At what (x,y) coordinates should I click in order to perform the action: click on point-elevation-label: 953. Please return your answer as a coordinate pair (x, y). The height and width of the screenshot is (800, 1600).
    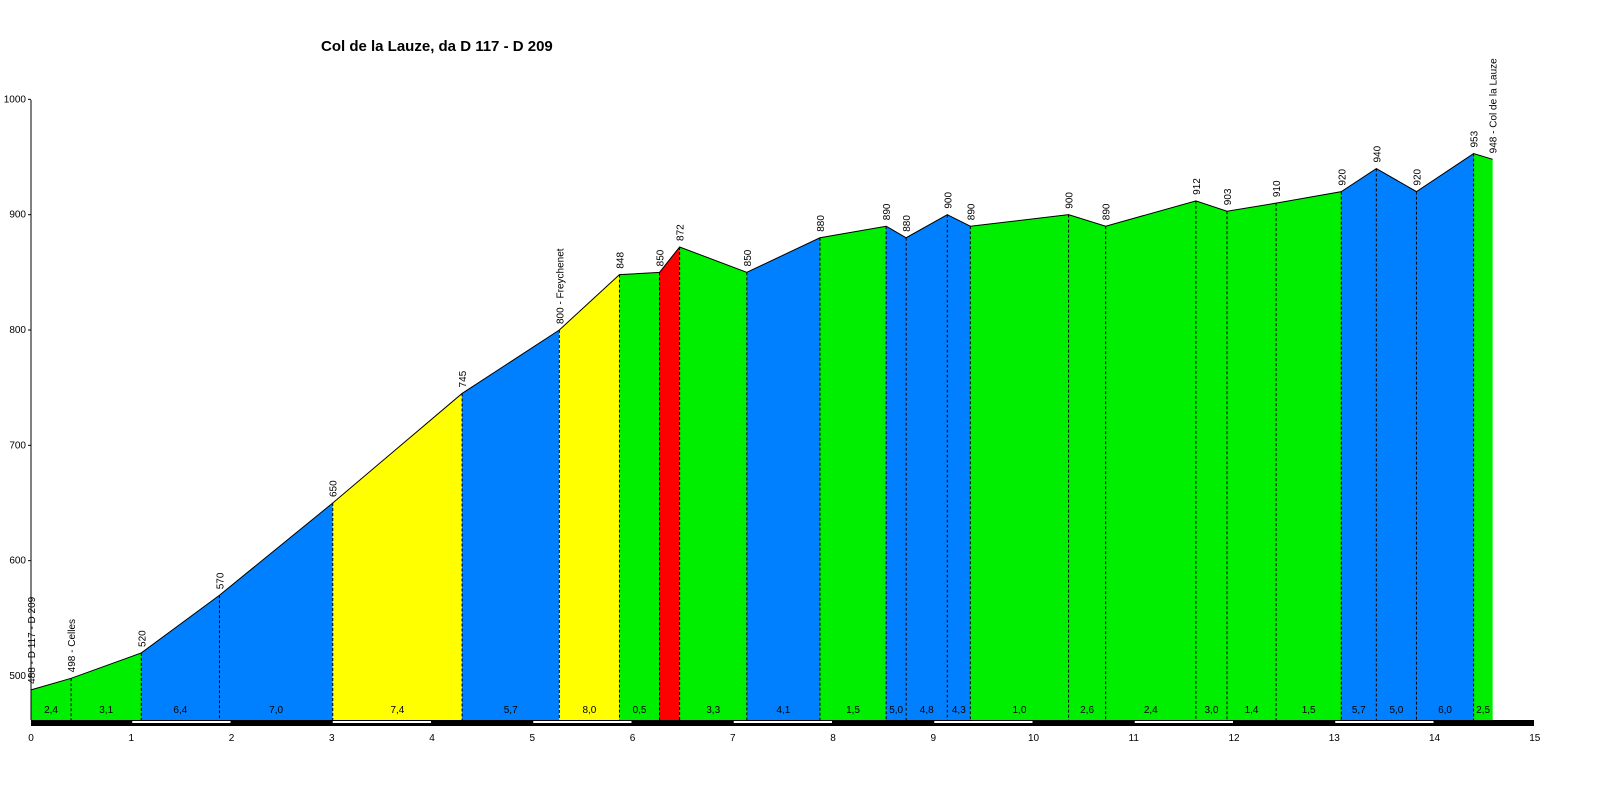
    Looking at the image, I should click on (1475, 138).